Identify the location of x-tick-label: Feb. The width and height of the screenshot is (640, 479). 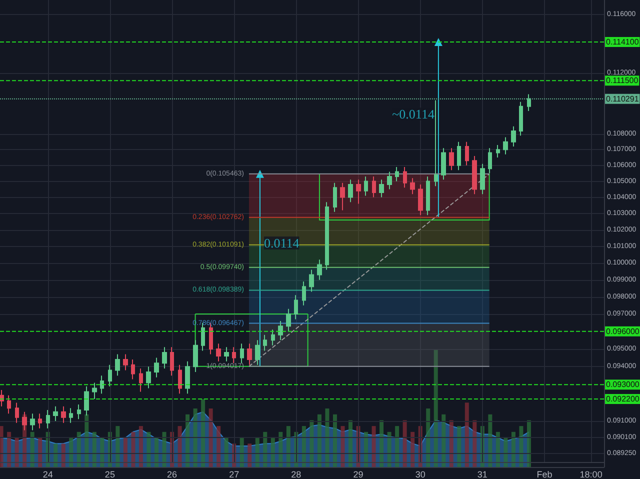
(544, 474).